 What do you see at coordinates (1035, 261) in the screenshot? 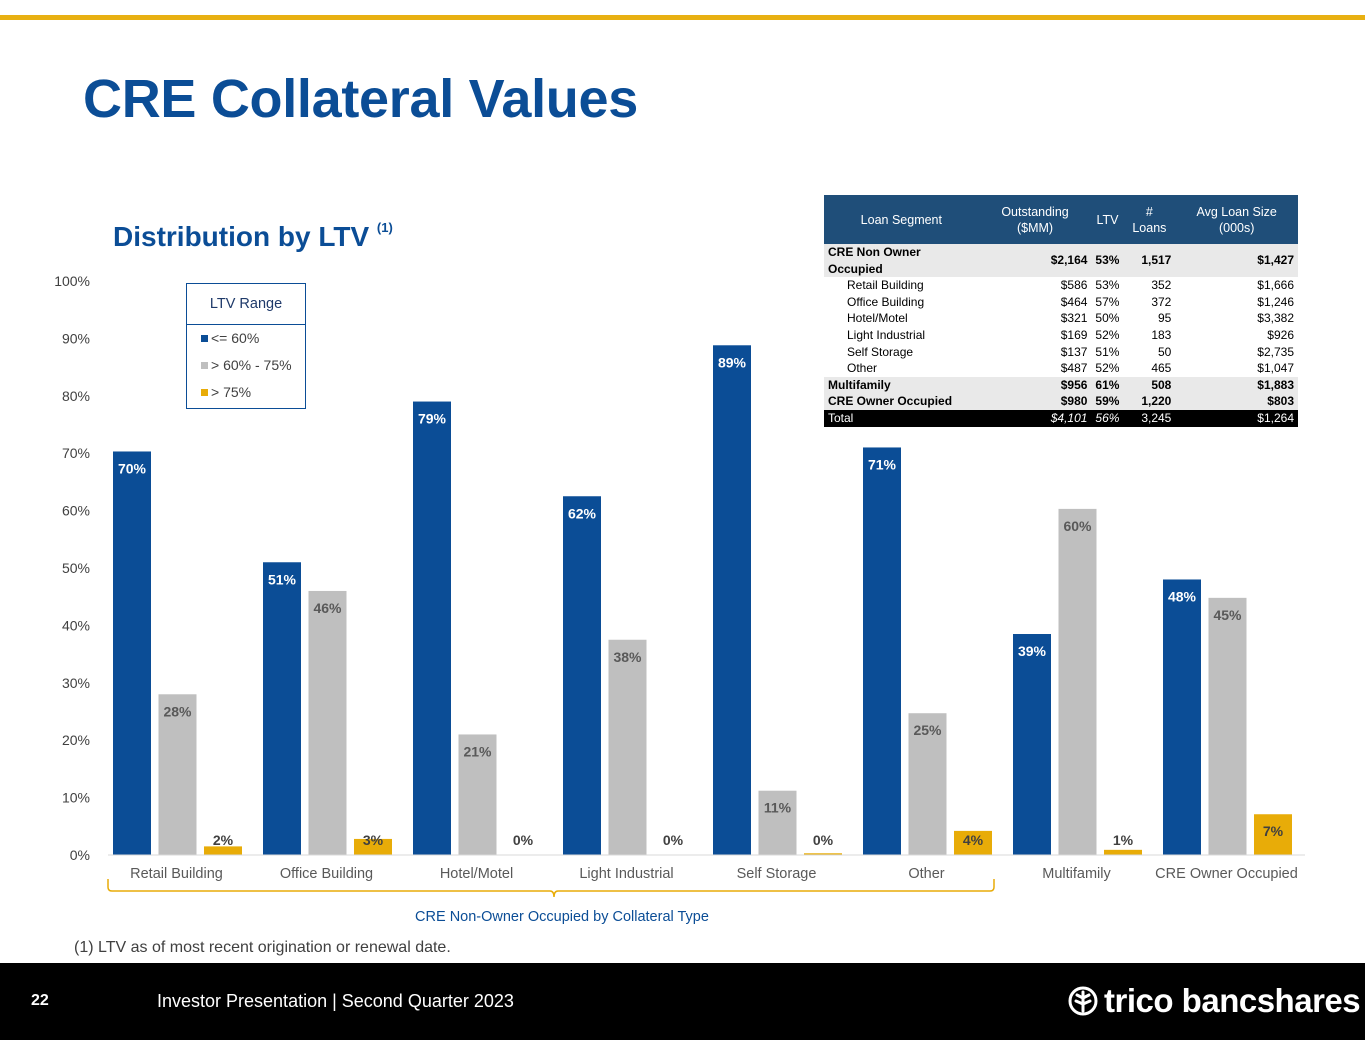
I see `table-cell: $2,164` at bounding box center [1035, 261].